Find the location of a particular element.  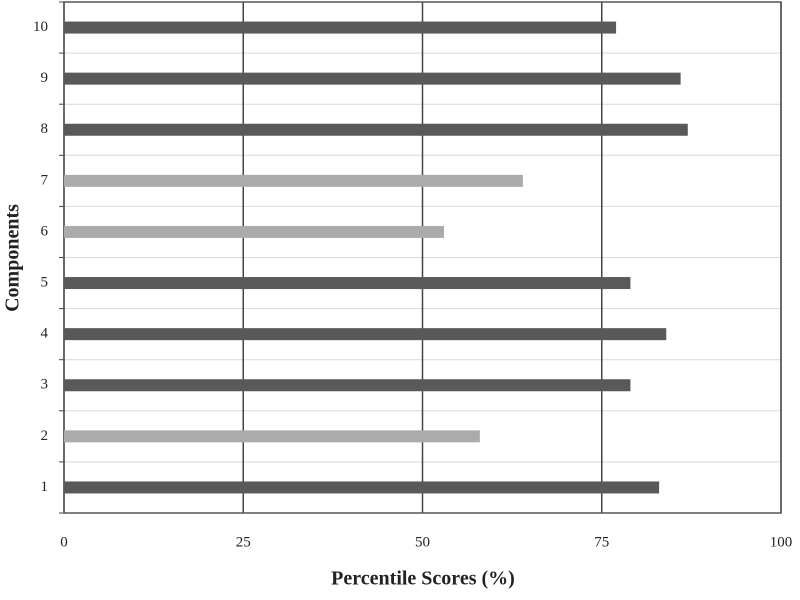

y-tick-label: 10 is located at coordinates (40, 27).